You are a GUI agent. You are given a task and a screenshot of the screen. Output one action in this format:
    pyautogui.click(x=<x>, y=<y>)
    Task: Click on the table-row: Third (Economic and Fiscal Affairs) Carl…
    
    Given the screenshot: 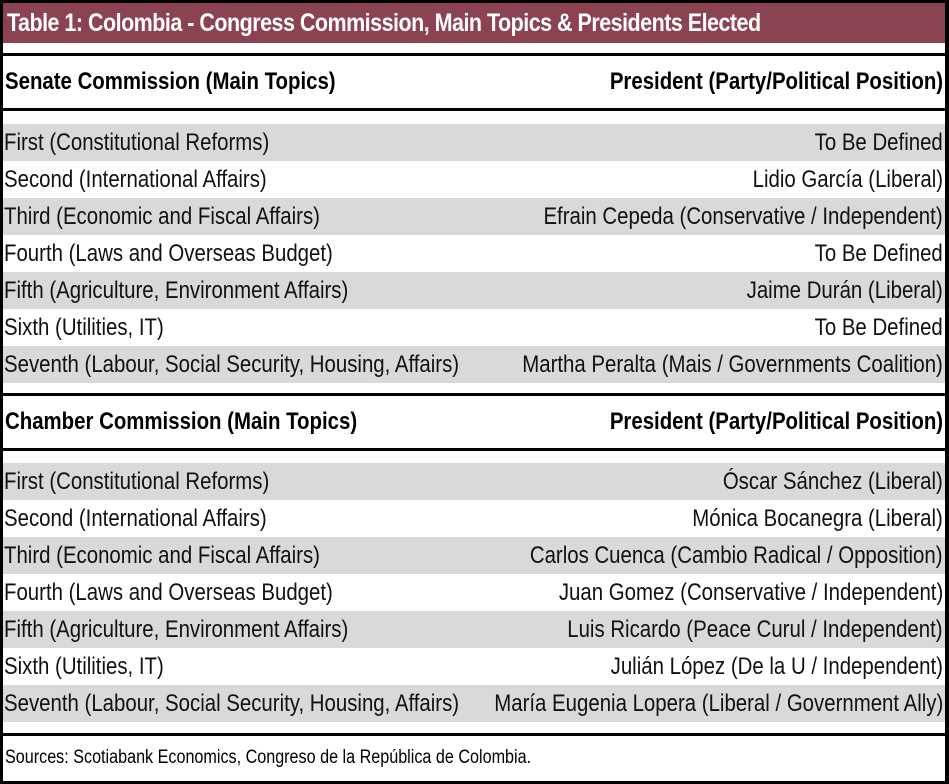 What is the action you would take?
    pyautogui.click(x=474, y=555)
    